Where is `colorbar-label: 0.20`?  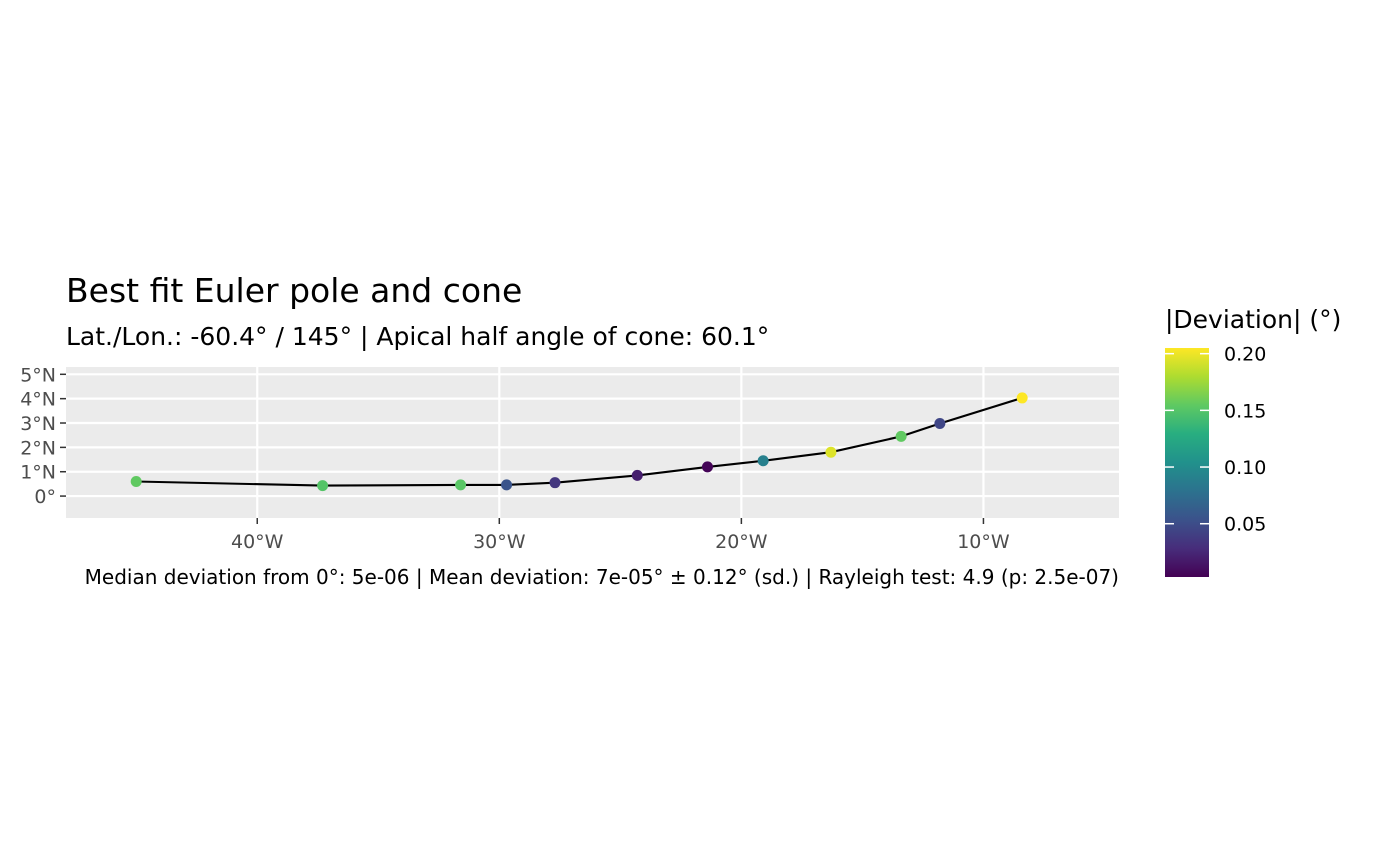 colorbar-label: 0.20 is located at coordinates (1245, 355).